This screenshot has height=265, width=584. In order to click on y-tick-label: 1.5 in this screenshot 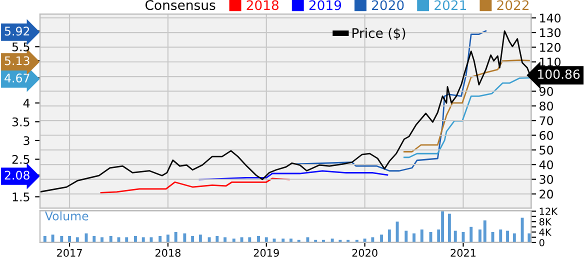, I will do `click(21, 197)`.